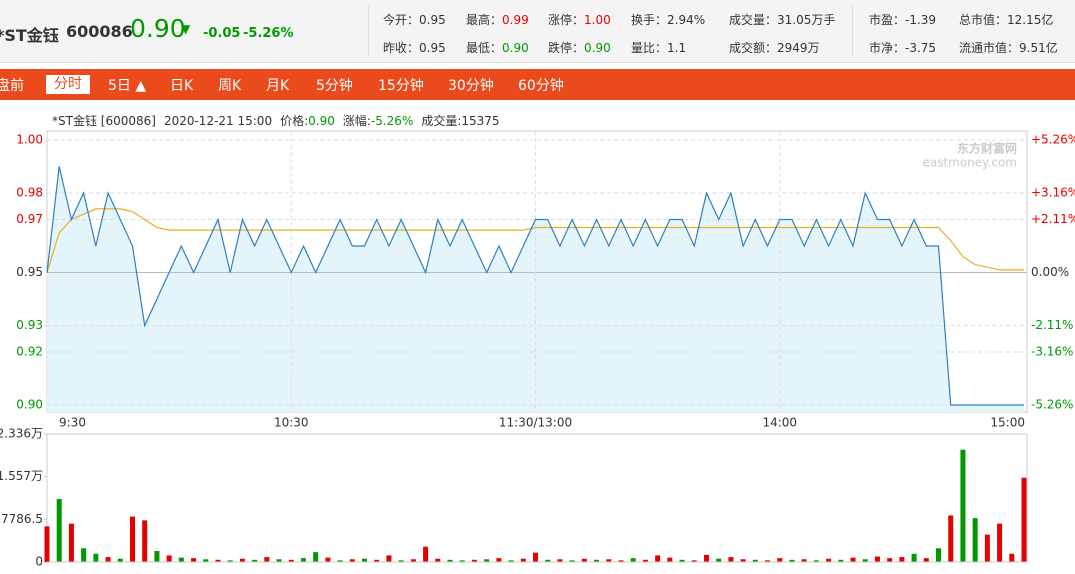  I want to click on period-tab: 15分钟, so click(401, 86).